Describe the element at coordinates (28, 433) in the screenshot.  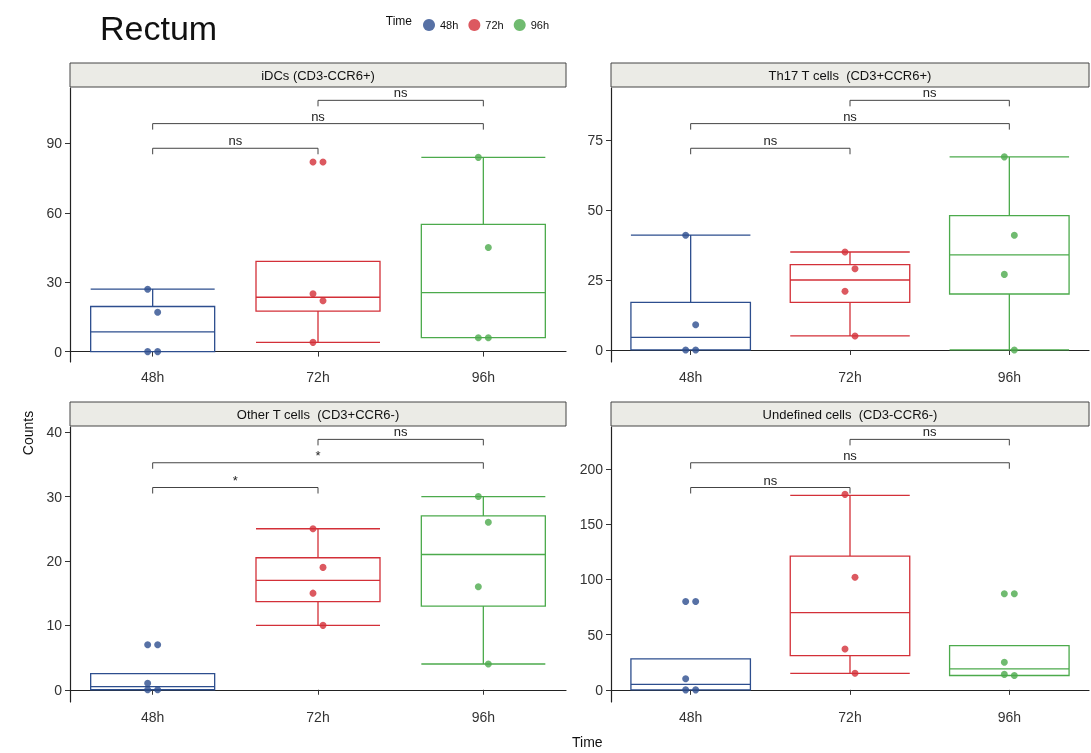
I see `y-axis-title: Counts` at that location.